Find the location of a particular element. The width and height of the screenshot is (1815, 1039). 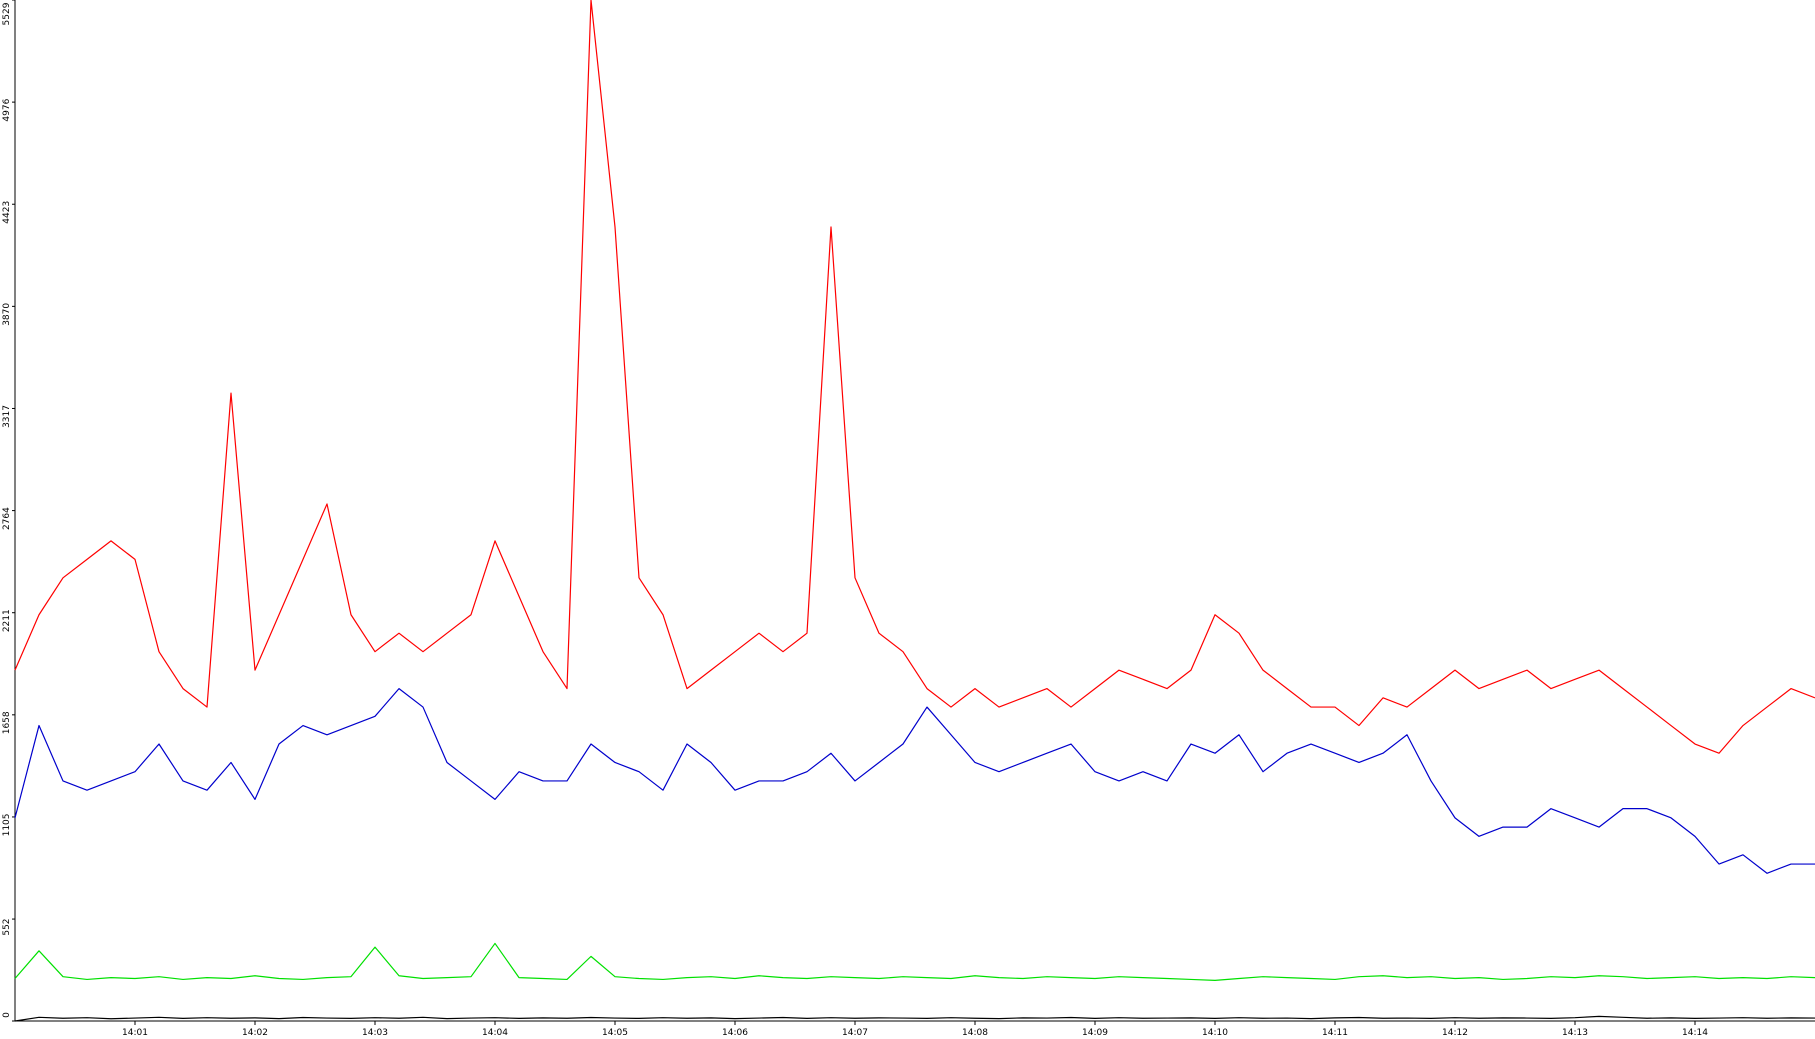

x-tick-label: 14:10 is located at coordinates (1215, 1033).